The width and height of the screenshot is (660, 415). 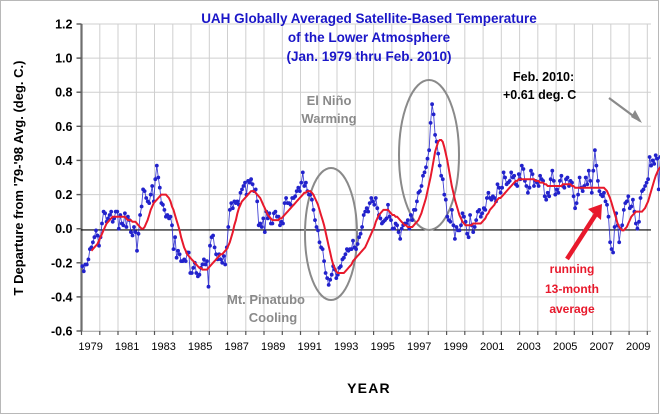 I want to click on chart-title-line3: (Jan. 1979 thru Feb. 2010), so click(x=368, y=56).